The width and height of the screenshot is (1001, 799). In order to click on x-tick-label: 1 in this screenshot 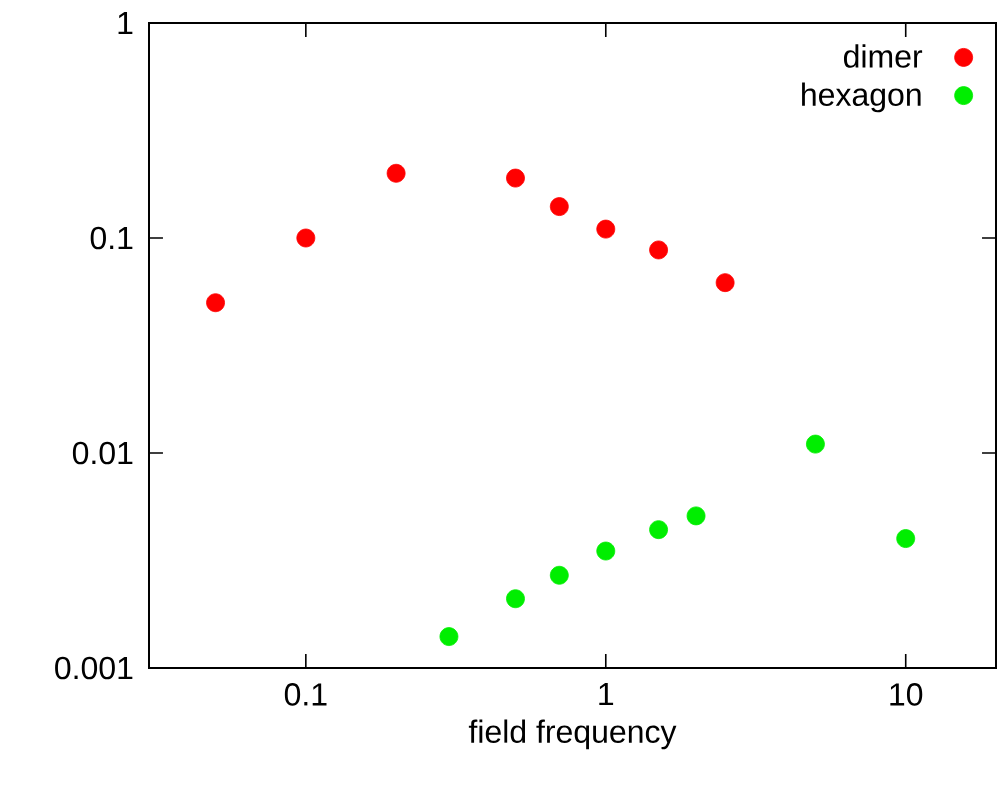, I will do `click(606, 694)`.